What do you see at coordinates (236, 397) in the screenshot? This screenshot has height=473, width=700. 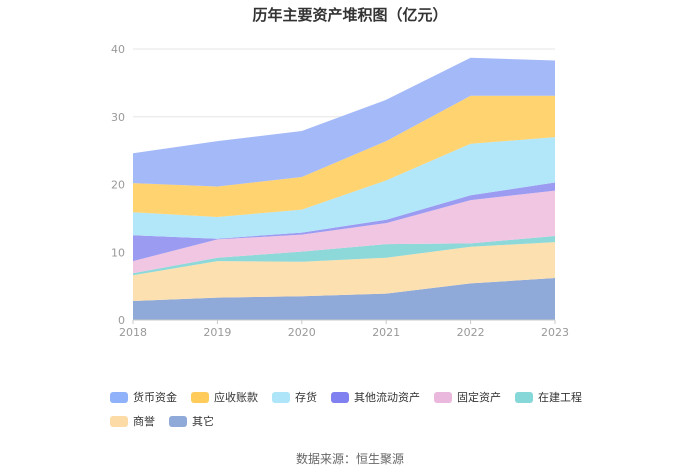 I see `legend-label: 应收账款` at bounding box center [236, 397].